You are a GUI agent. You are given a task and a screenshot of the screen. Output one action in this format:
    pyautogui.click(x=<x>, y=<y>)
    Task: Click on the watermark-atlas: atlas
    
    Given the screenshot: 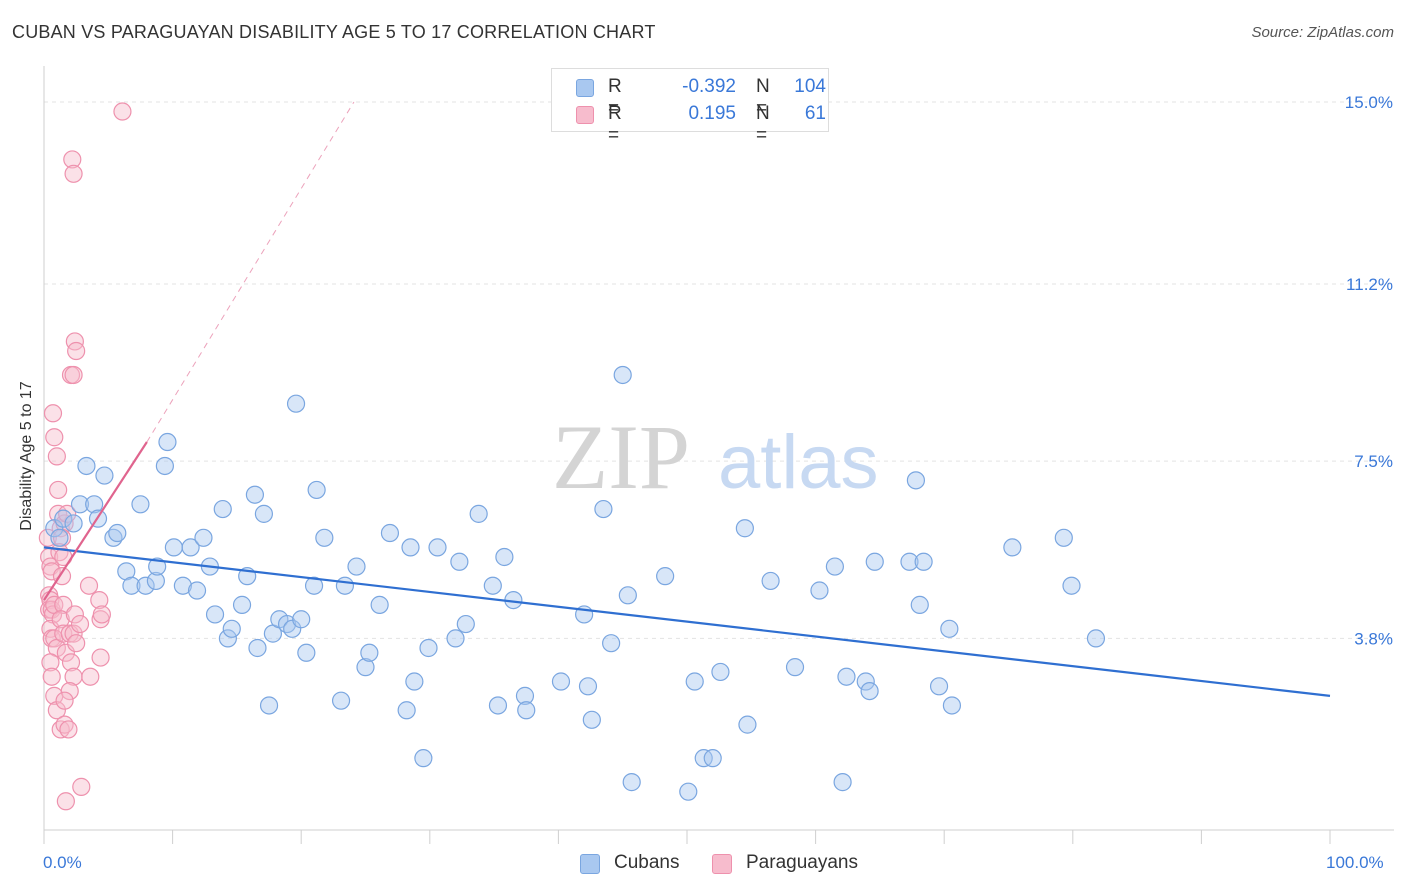 What is the action you would take?
    pyautogui.click(x=798, y=462)
    